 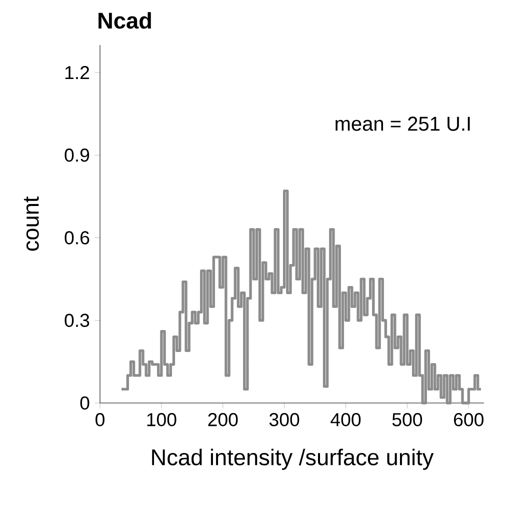 What do you see at coordinates (31, 223) in the screenshot?
I see `y-axis-title: count` at bounding box center [31, 223].